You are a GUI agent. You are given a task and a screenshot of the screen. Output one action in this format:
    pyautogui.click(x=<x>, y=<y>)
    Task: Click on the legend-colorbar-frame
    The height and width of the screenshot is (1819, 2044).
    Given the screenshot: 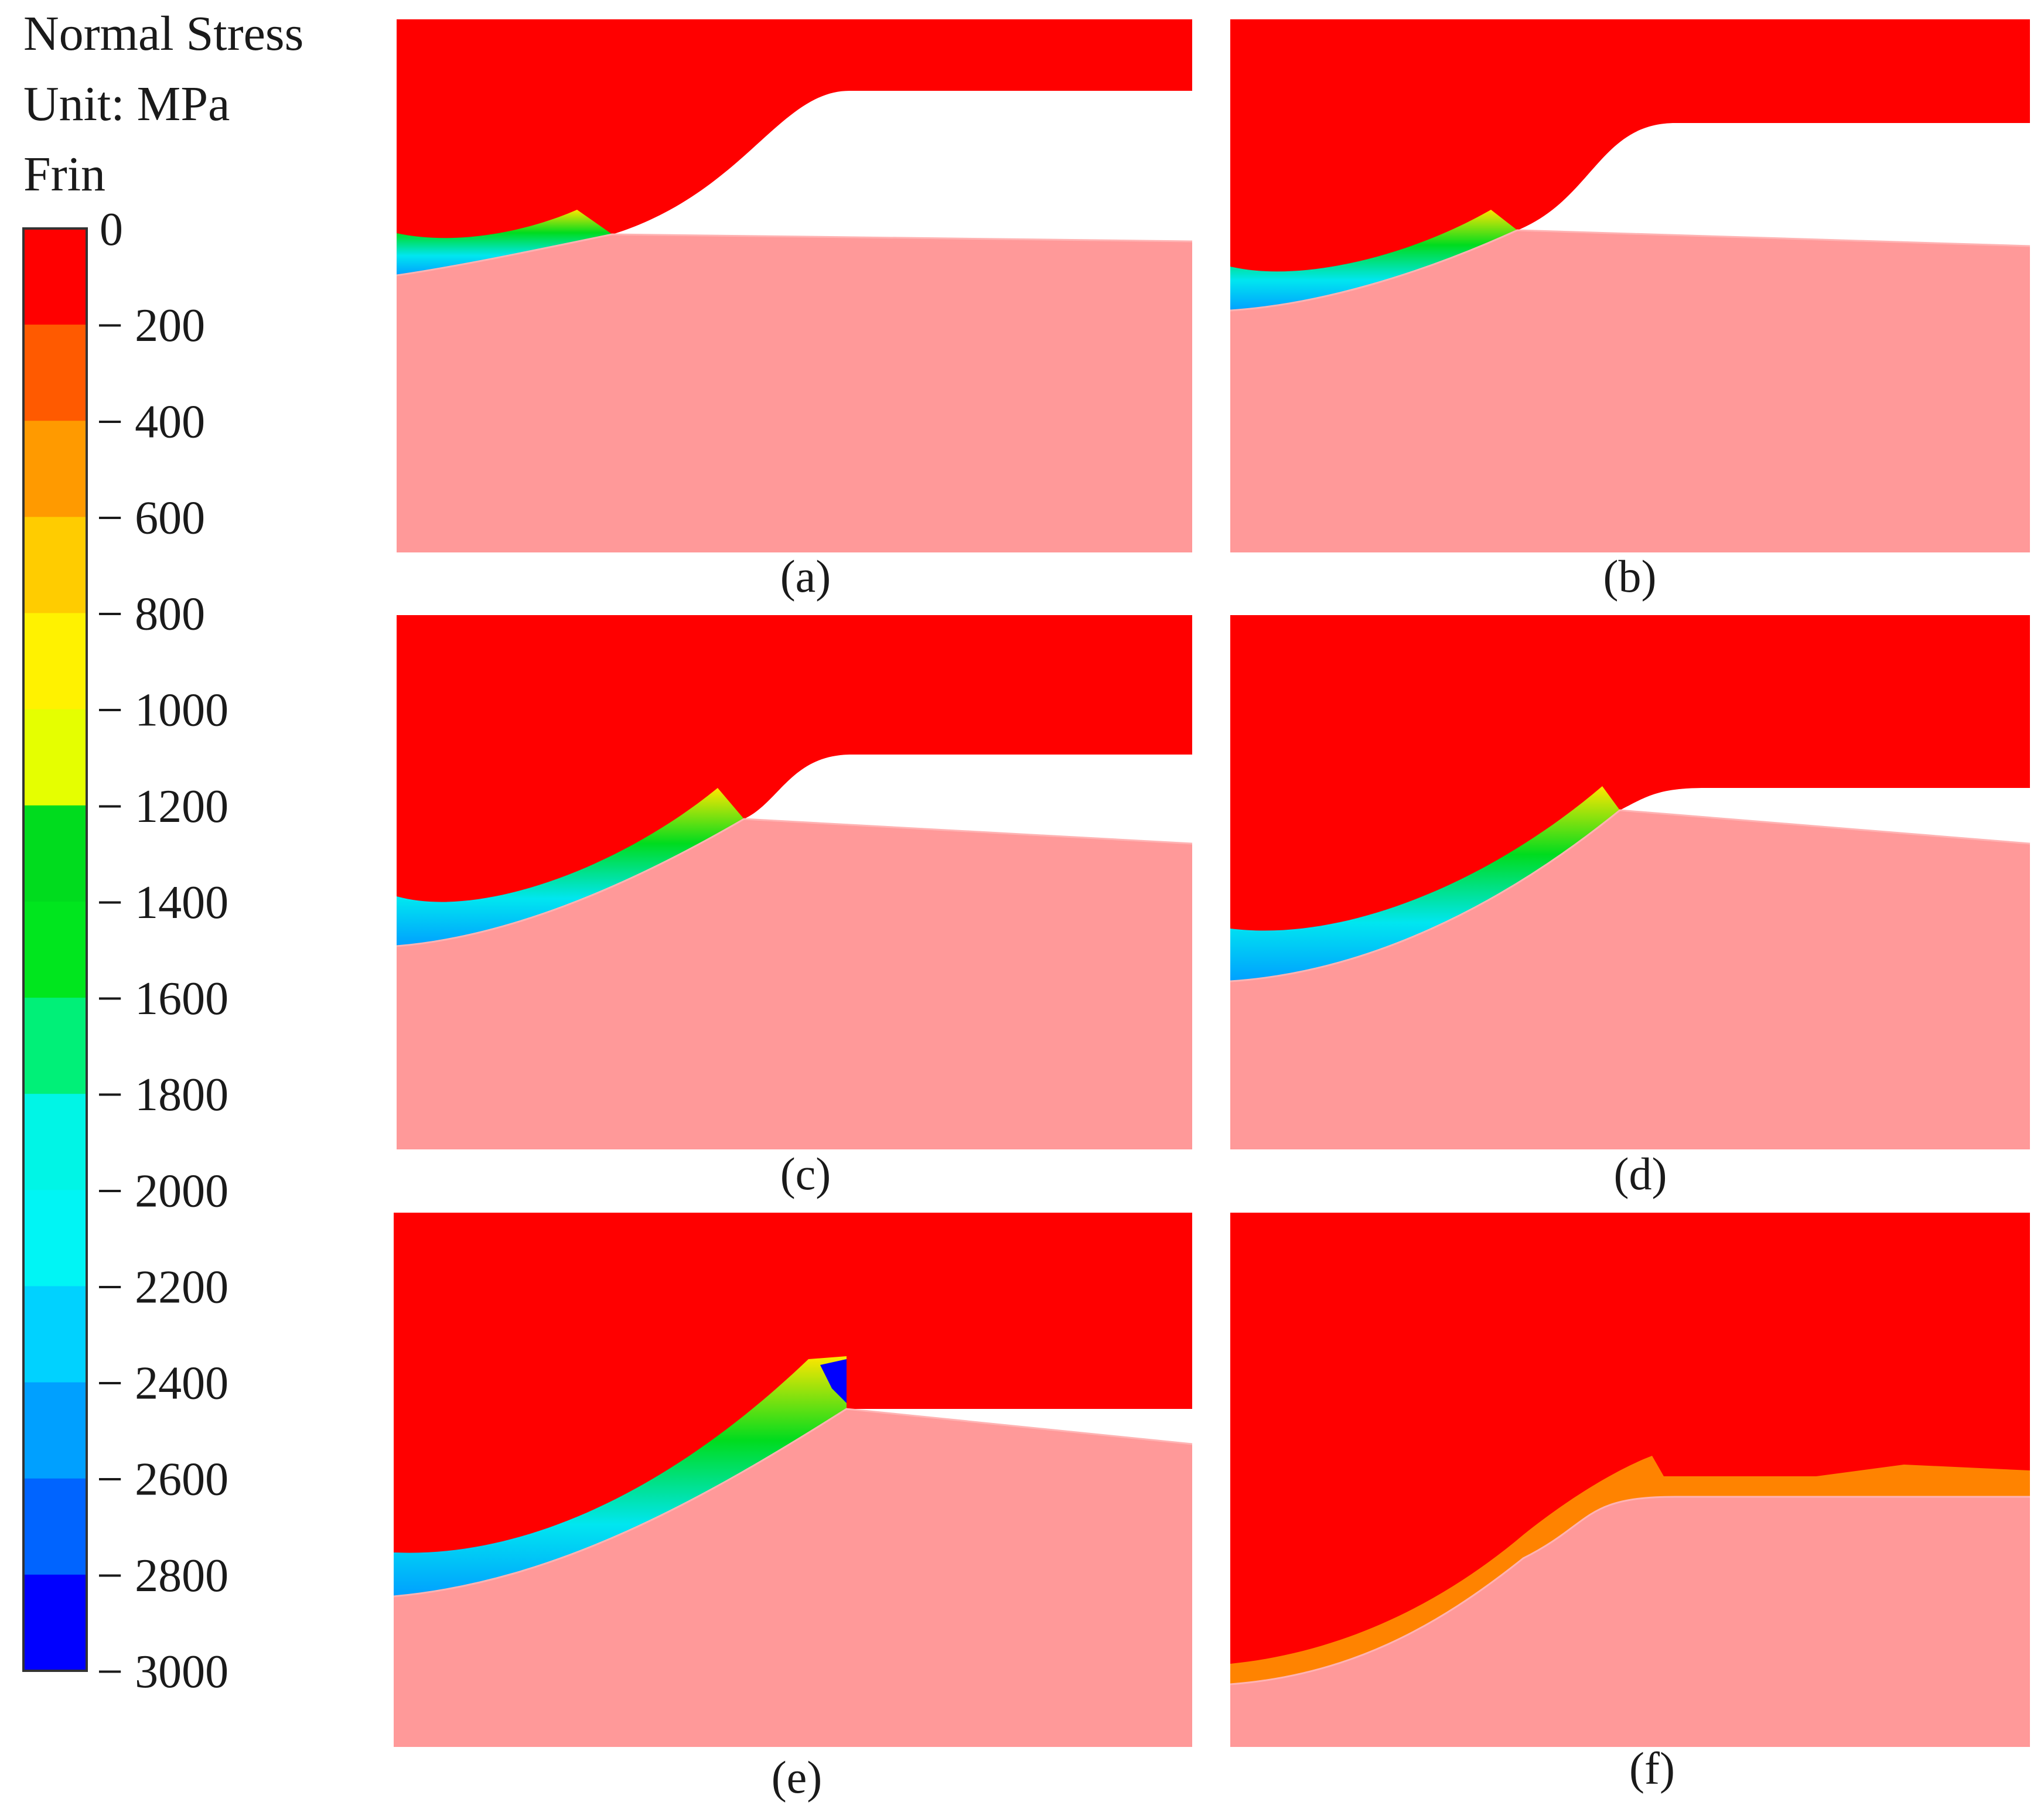 What is the action you would take?
    pyautogui.click(x=55, y=949)
    